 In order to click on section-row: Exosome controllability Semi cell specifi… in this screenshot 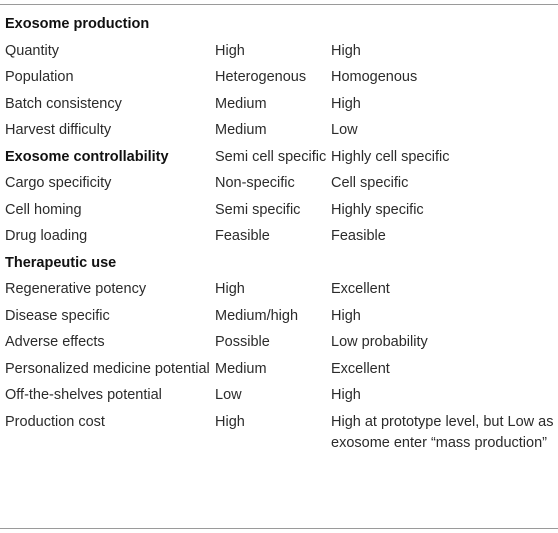, I will do `click(279, 160)`.